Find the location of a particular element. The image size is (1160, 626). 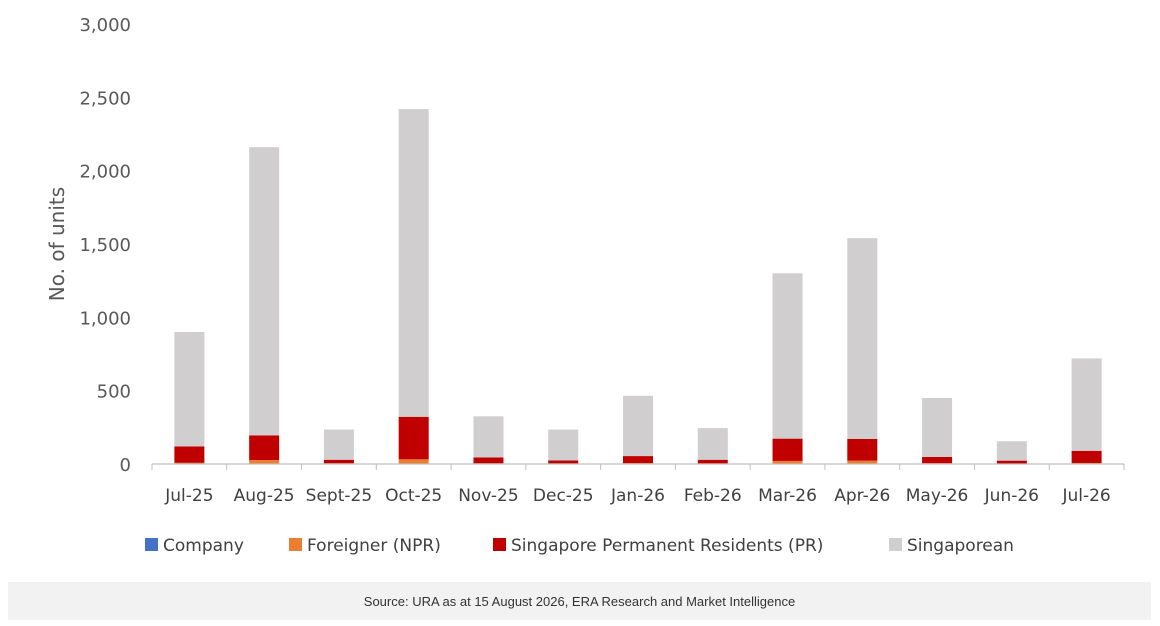

x-tick-label: Jul-26 is located at coordinates (1085, 496).